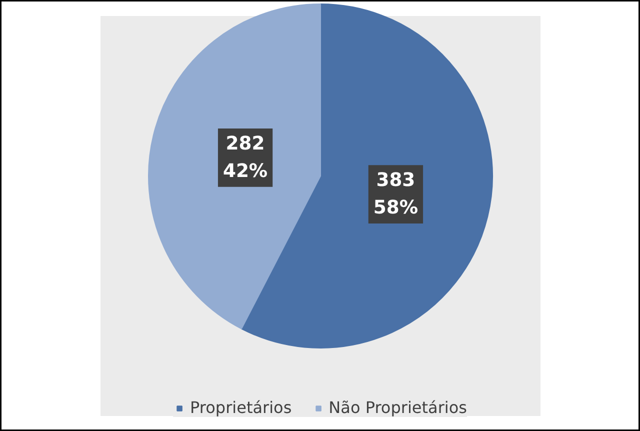 The width and height of the screenshot is (640, 431). Describe the element at coordinates (245, 158) in the screenshot. I see `data-label: 282 42%` at that location.